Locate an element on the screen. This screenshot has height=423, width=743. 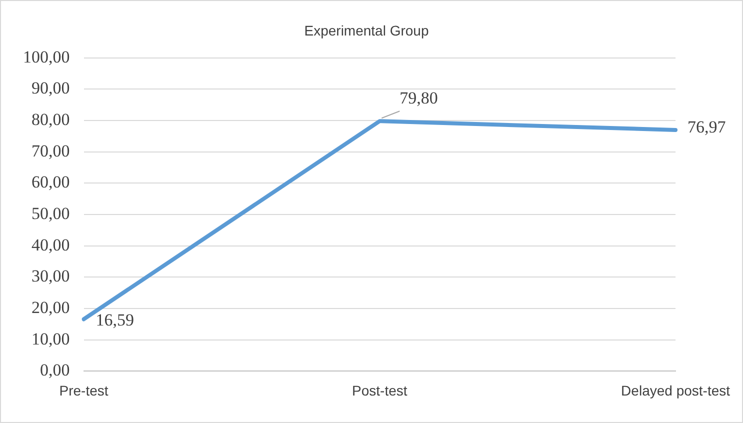
y-tick-label: 90,00 is located at coordinates (51, 88).